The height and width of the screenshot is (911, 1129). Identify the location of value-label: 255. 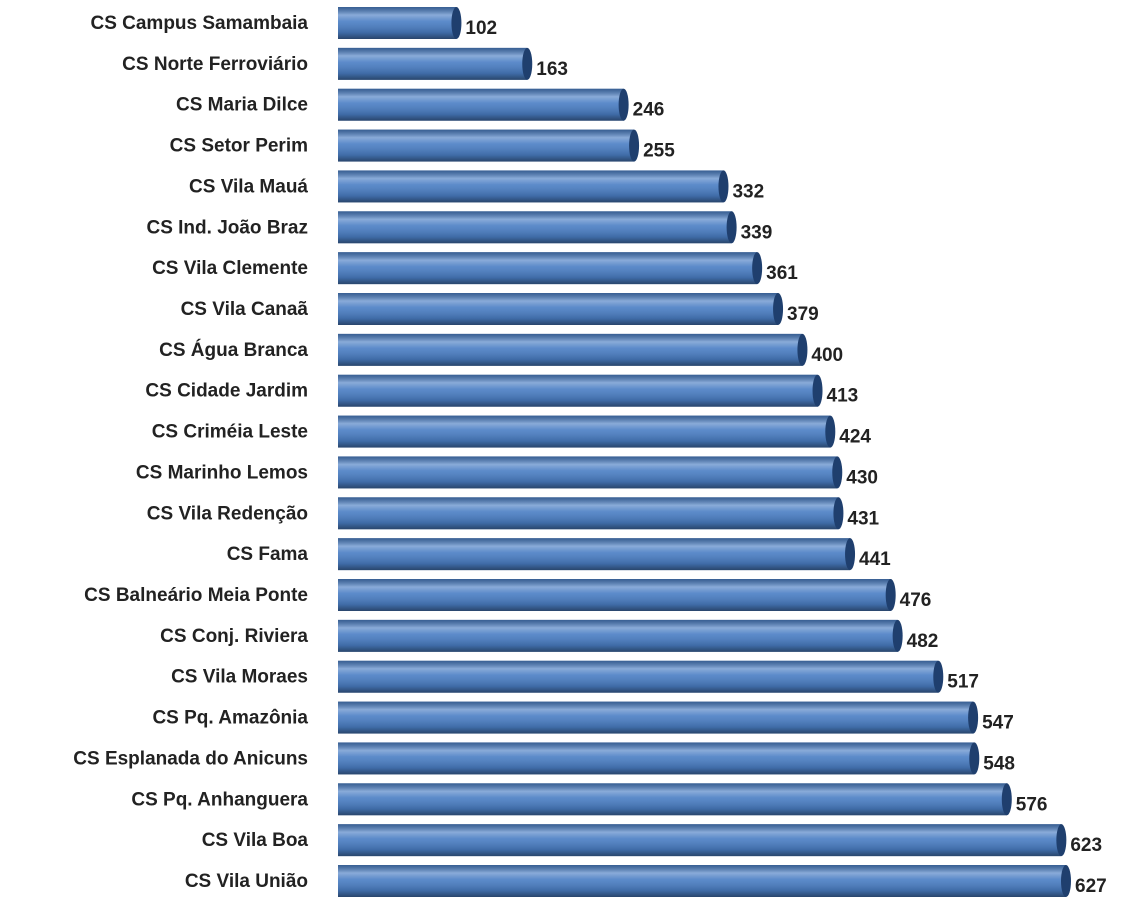
(659, 151).